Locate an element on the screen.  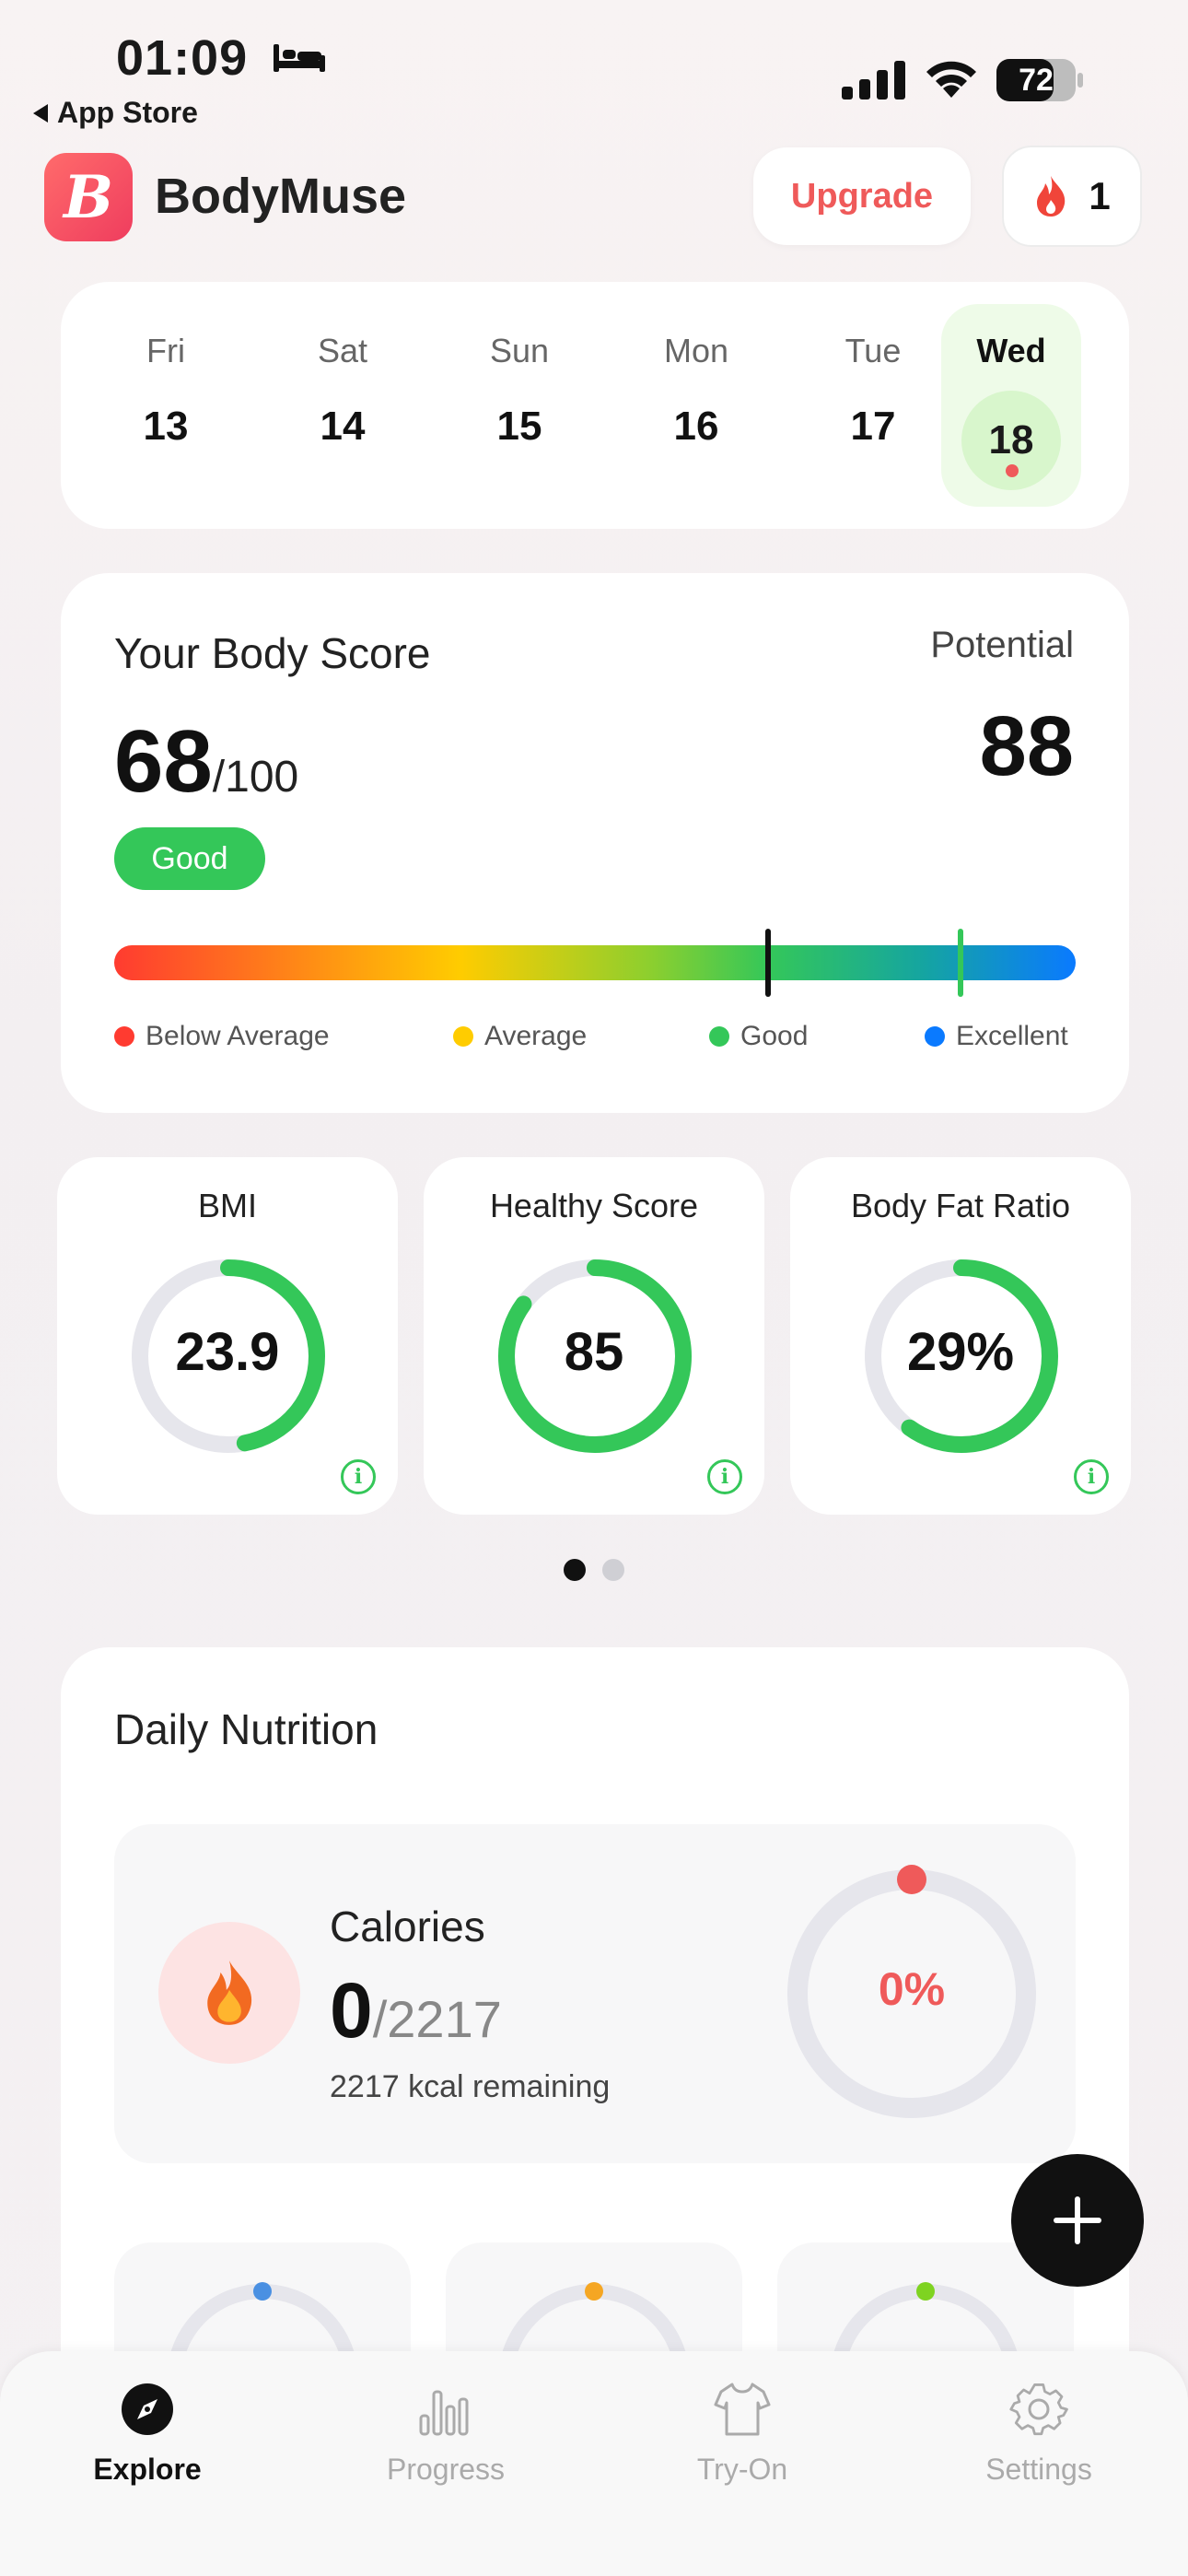
healthy-score-card: Healthy Score 85 i is located at coordinates (594, 1336).